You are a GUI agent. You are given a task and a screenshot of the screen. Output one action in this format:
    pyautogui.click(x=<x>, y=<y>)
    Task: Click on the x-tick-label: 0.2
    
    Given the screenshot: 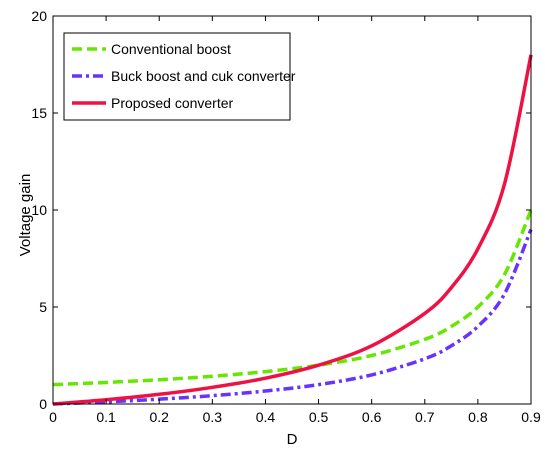 What is the action you would take?
    pyautogui.click(x=159, y=417)
    